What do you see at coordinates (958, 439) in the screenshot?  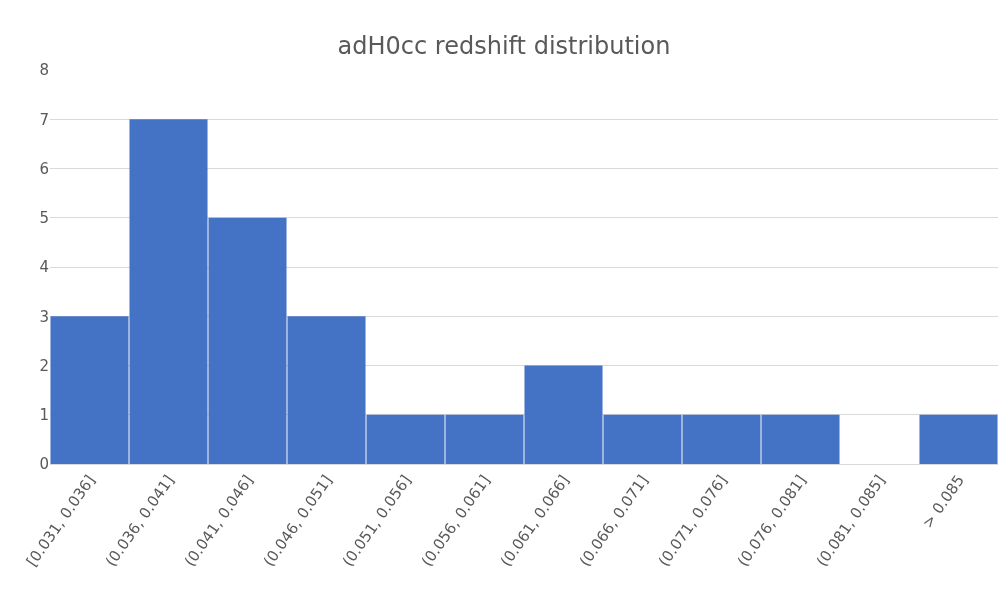 I see `bar` at bounding box center [958, 439].